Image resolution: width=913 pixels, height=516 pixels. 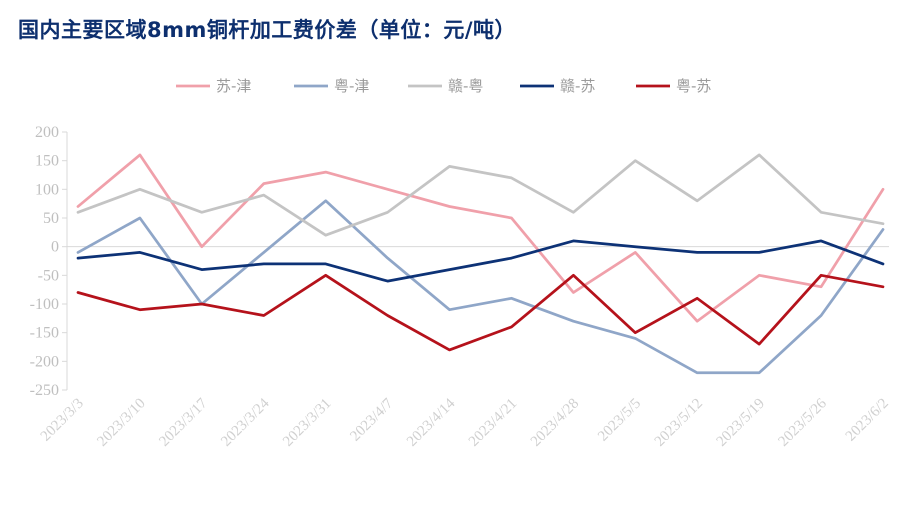 I want to click on legend-label: 赣-粤, so click(x=465, y=86).